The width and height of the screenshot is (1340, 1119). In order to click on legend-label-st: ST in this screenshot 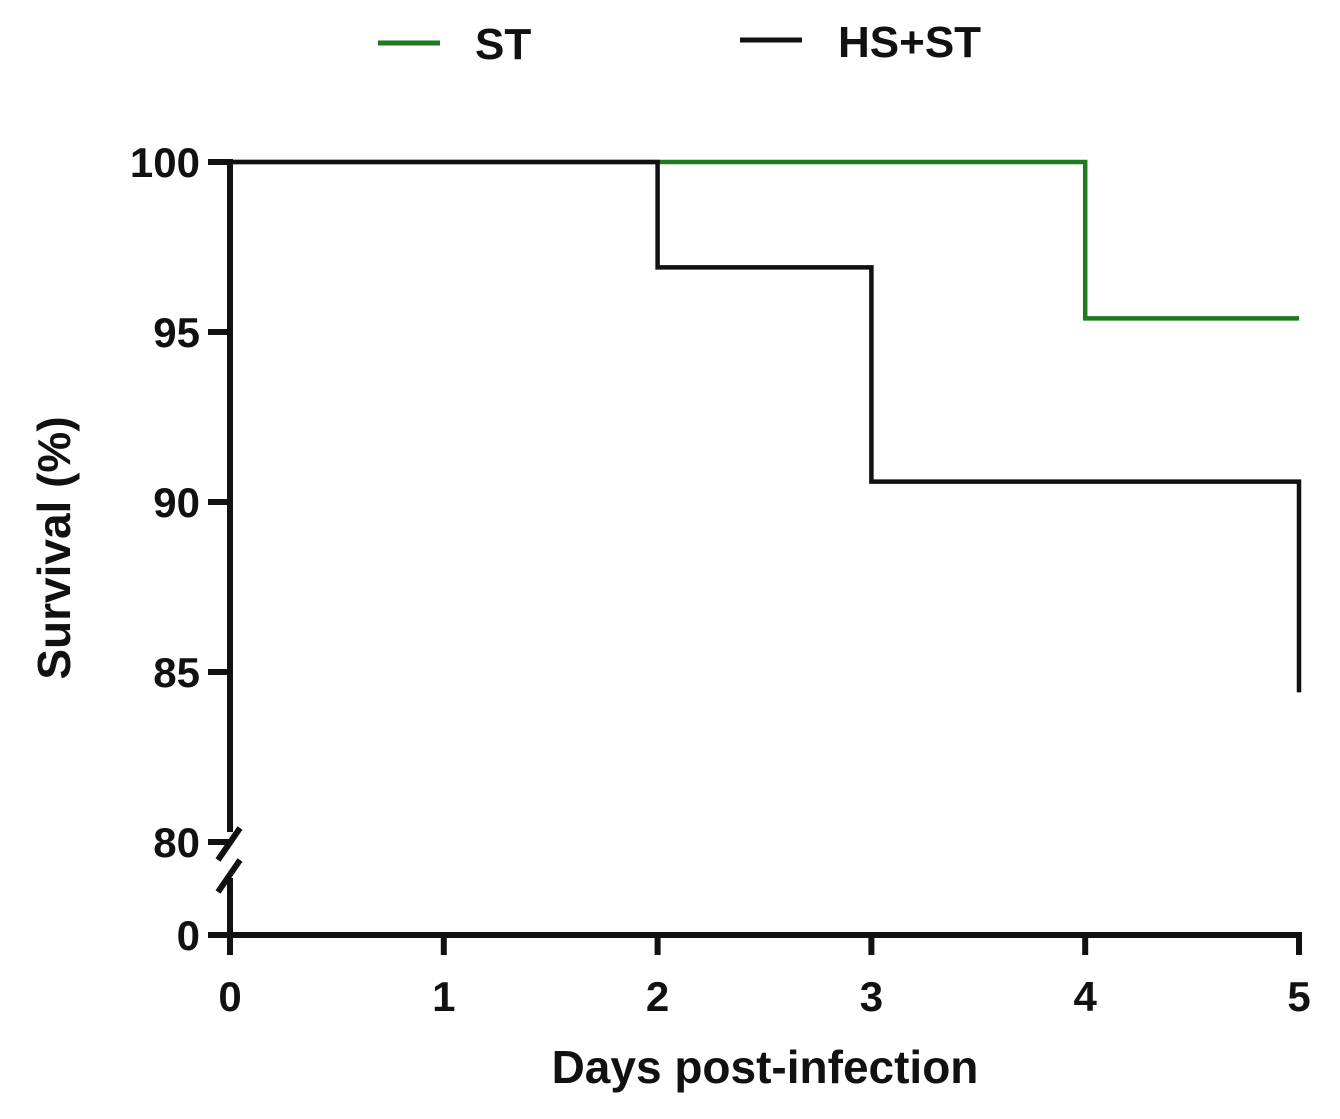, I will do `click(503, 44)`.